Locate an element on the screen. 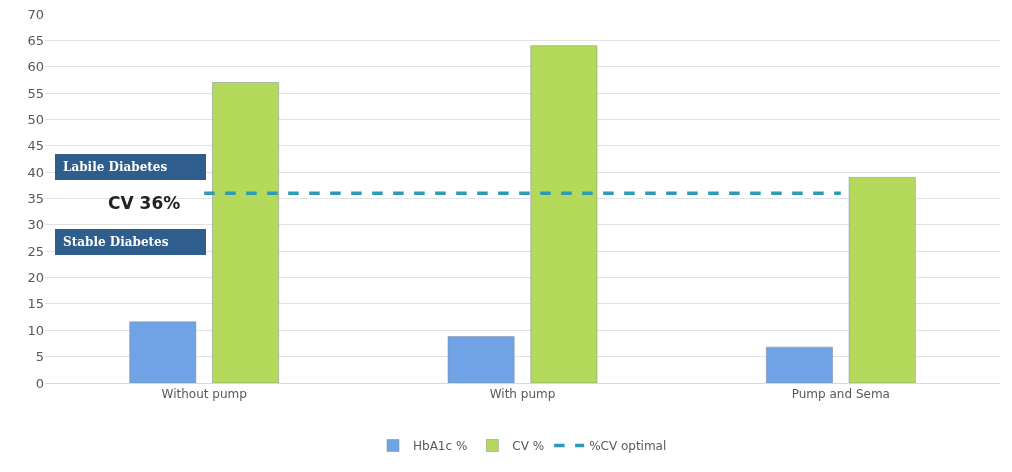  label-box: Labile Diabetes is located at coordinates (130, 167).